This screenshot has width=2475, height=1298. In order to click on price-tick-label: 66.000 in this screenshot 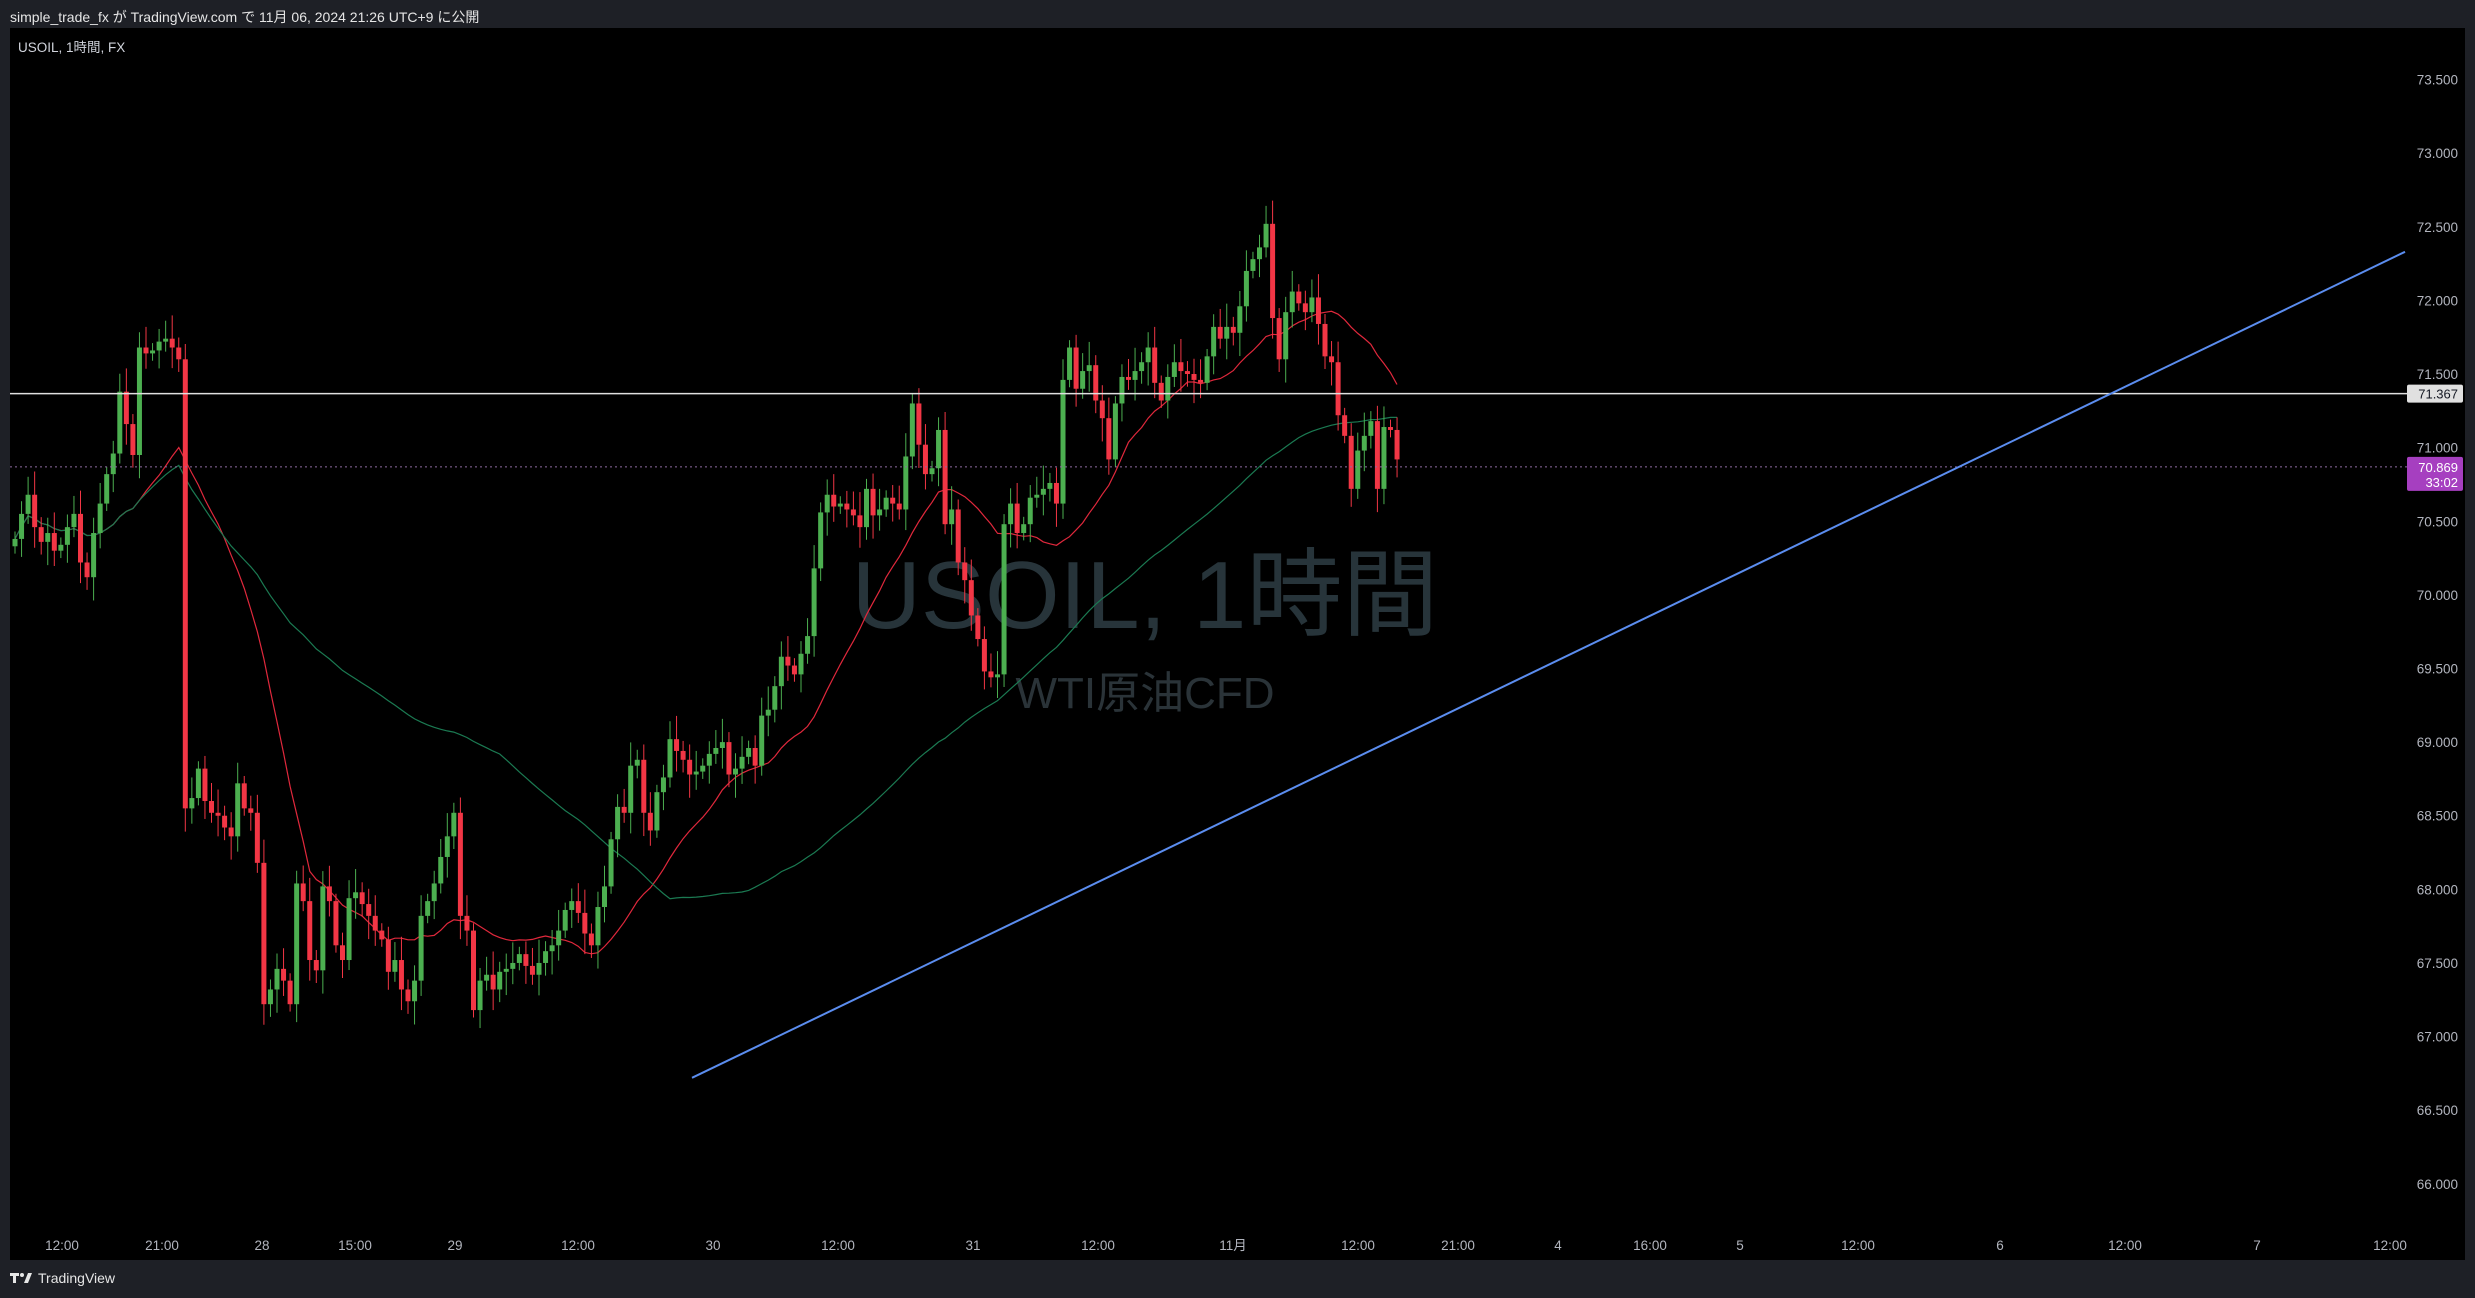, I will do `click(2437, 1184)`.